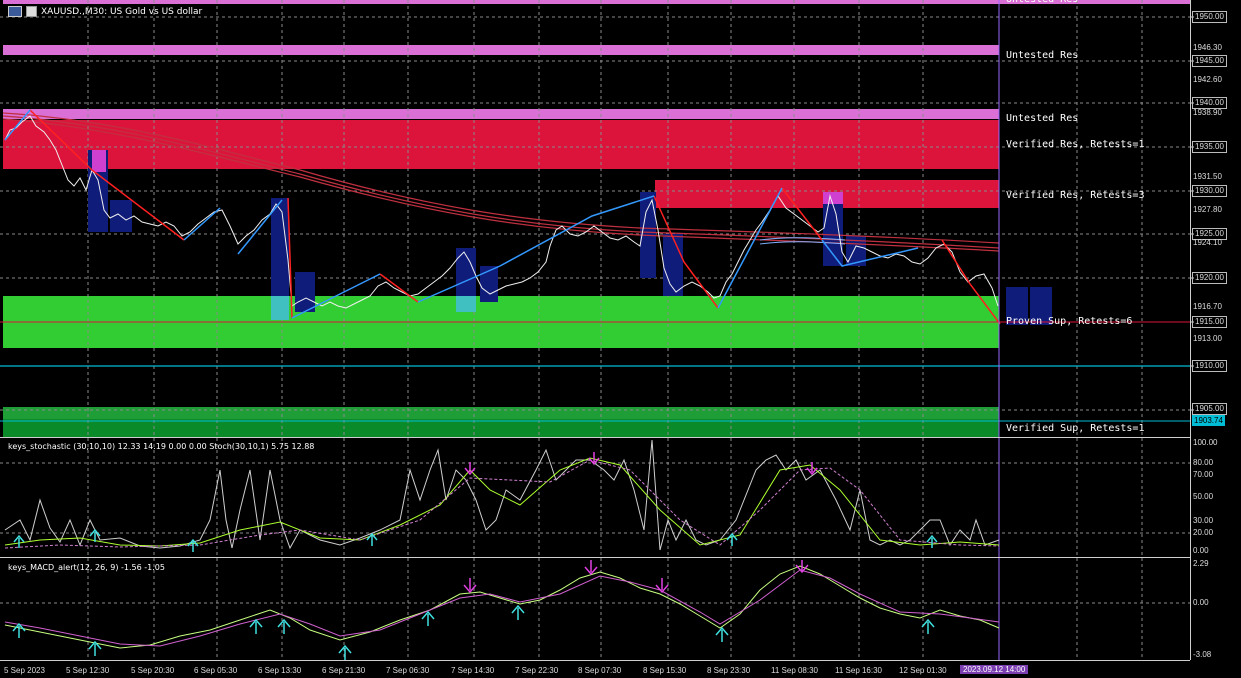 The height and width of the screenshot is (678, 1241). Describe the element at coordinates (1075, 195) in the screenshot. I see `zone-label-verified-res-3: Verified Res, Retests=3` at that location.